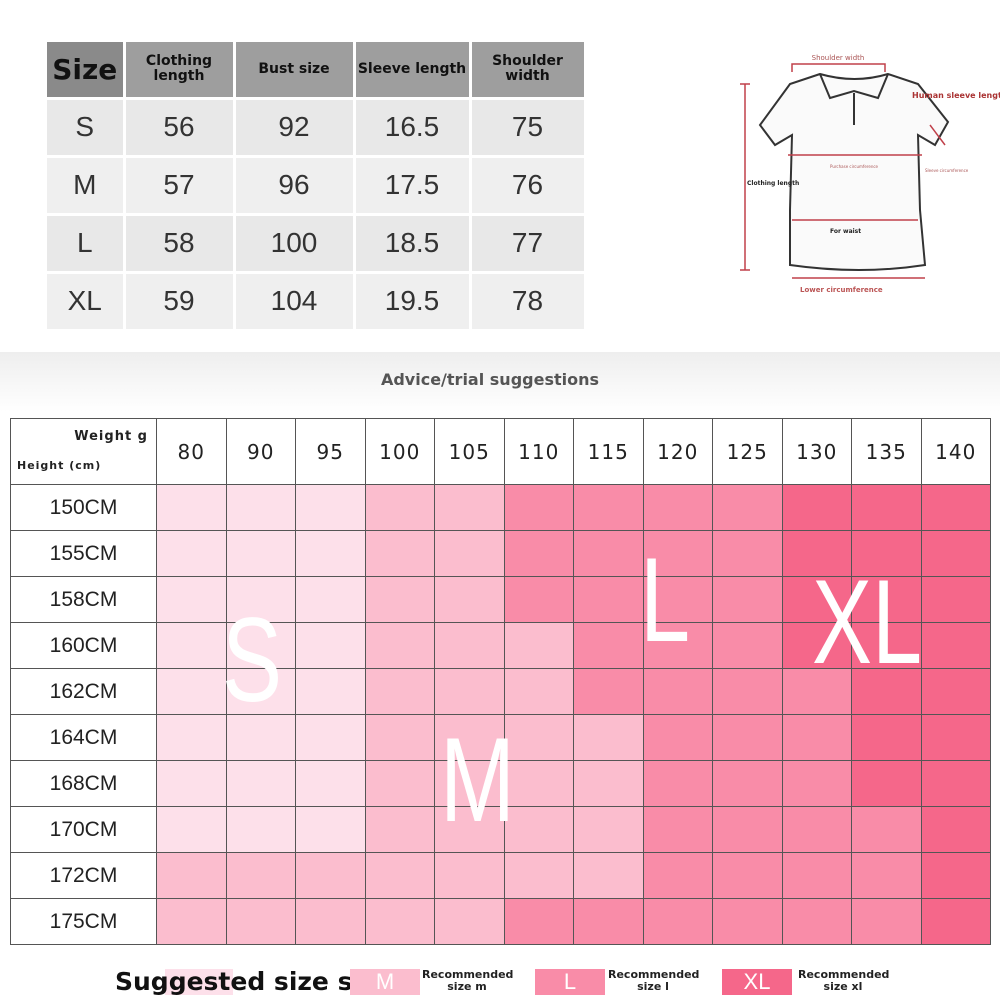  Describe the element at coordinates (528, 71) in the screenshot. I see `header-shoulder-width: Shoulder width` at that location.